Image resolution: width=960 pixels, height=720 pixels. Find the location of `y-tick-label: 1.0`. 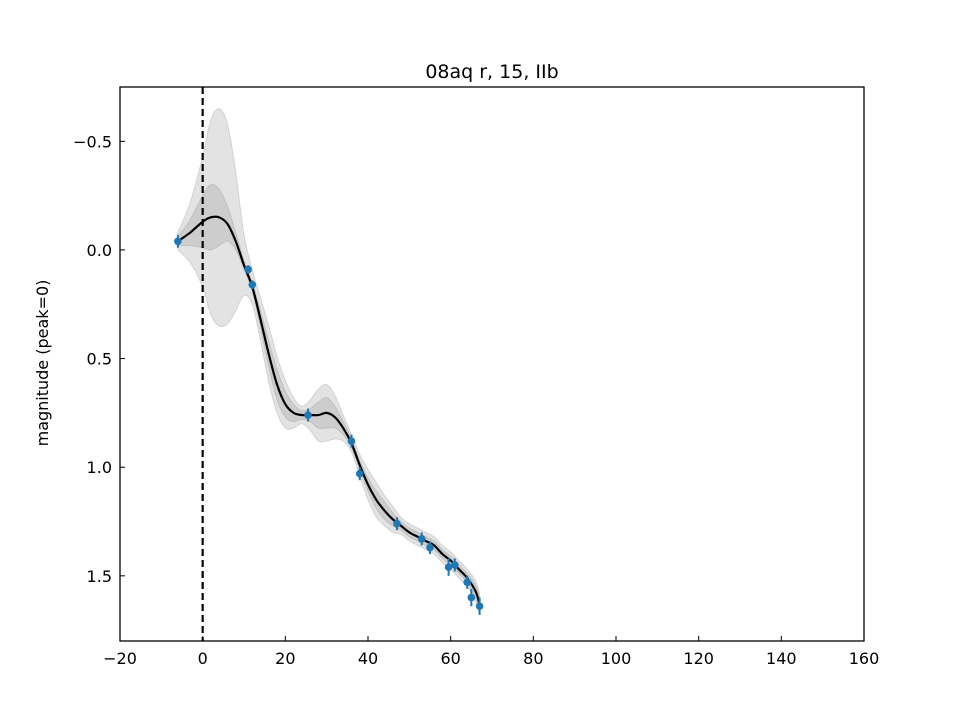

y-tick-label: 1.0 is located at coordinates (99, 467).